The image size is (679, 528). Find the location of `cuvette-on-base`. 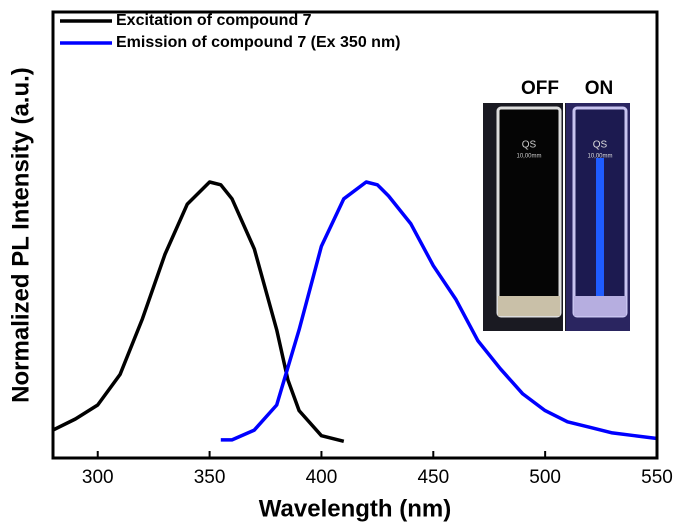

cuvette-on-base is located at coordinates (600, 306).